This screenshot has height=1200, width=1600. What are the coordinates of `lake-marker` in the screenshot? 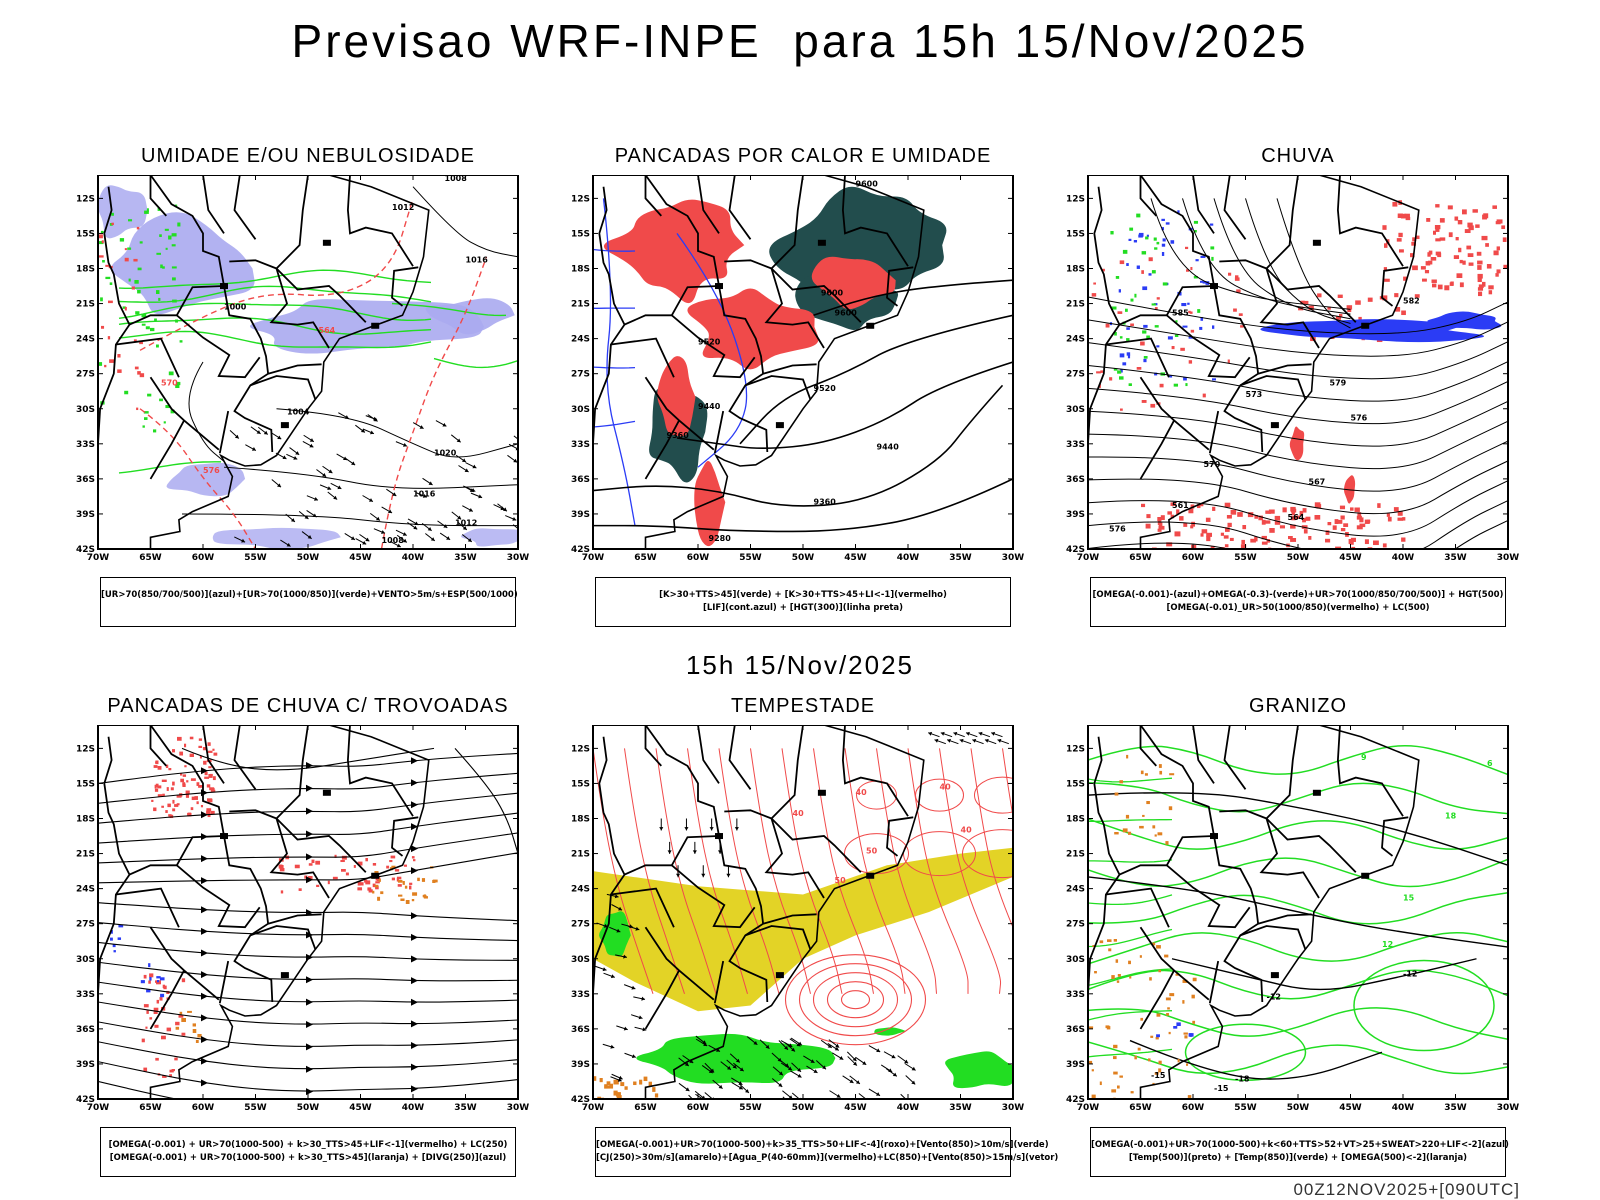 It's located at (821, 792).